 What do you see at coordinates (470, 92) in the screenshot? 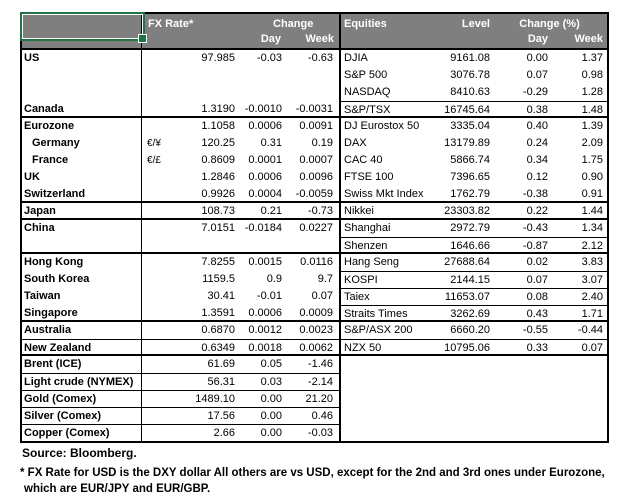
I see `level-cell: 8410.63` at bounding box center [470, 92].